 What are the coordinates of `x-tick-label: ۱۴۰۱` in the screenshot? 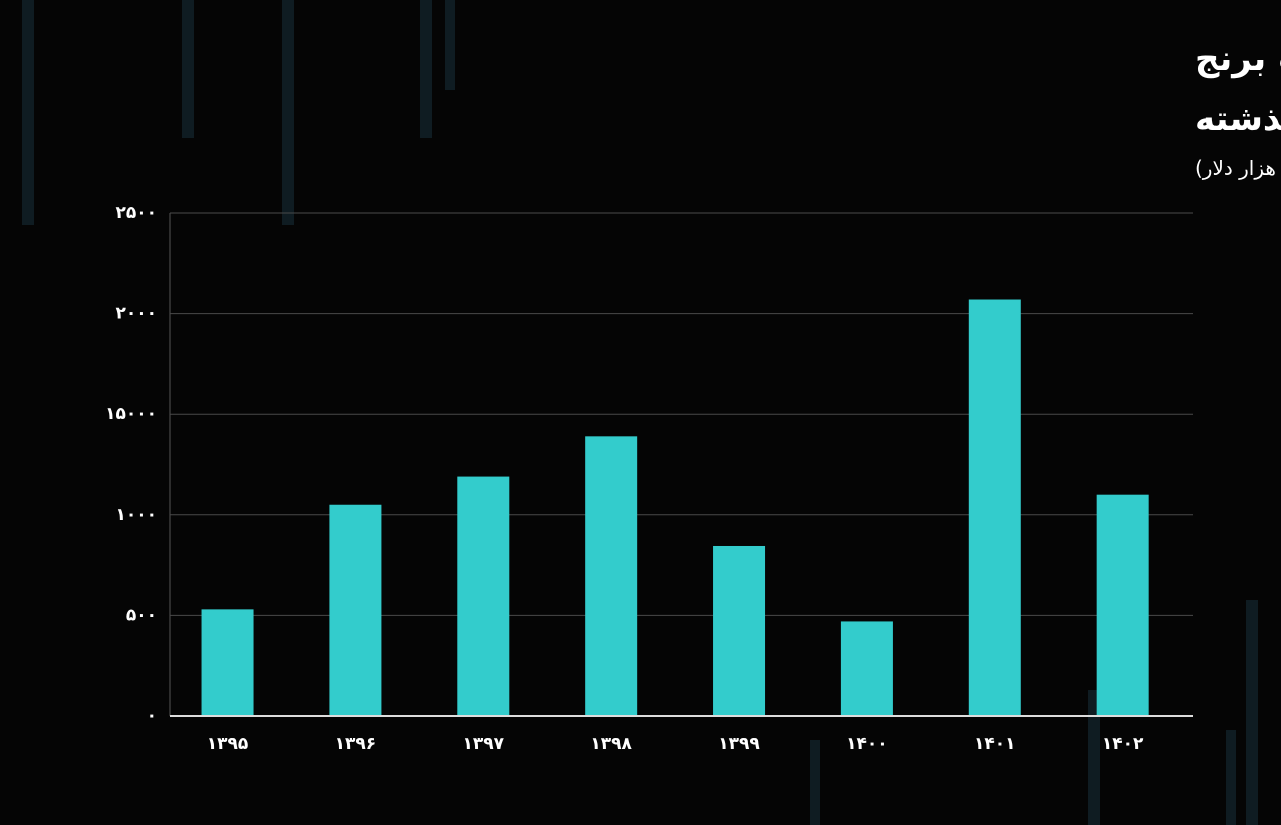 It's located at (995, 744).